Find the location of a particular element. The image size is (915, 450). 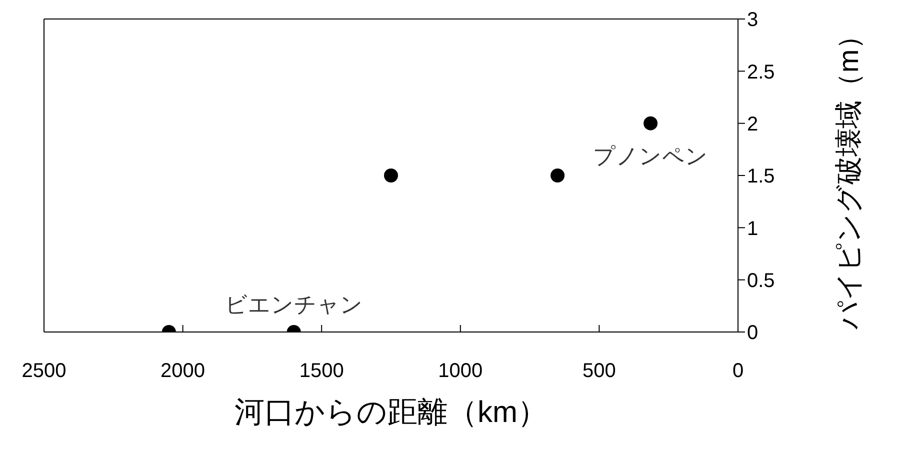

x-tick-label: 2500 is located at coordinates (44, 371).